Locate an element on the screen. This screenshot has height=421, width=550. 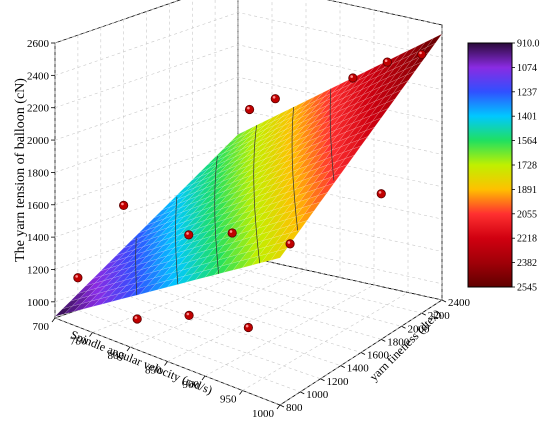
z-gridline is located at coordinates (248, 22).